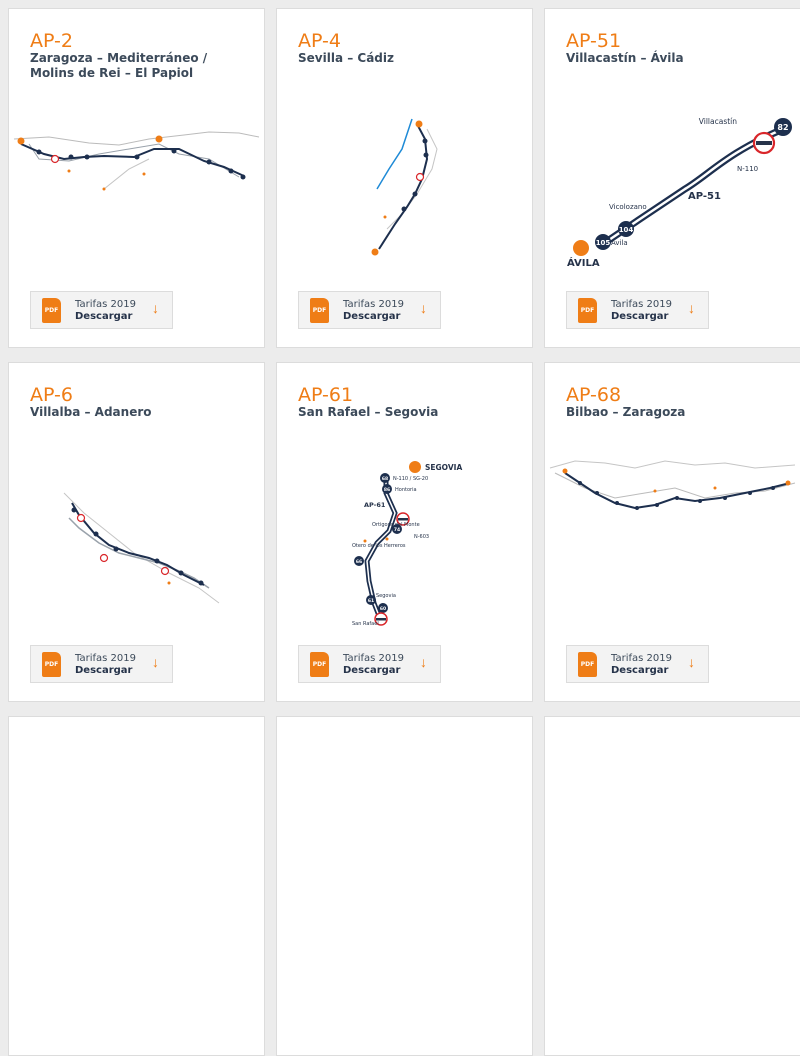 This screenshot has height=1056, width=800. What do you see at coordinates (91, 412) in the screenshot?
I see `card-route-name: Villalba – Adanero` at bounding box center [91, 412].